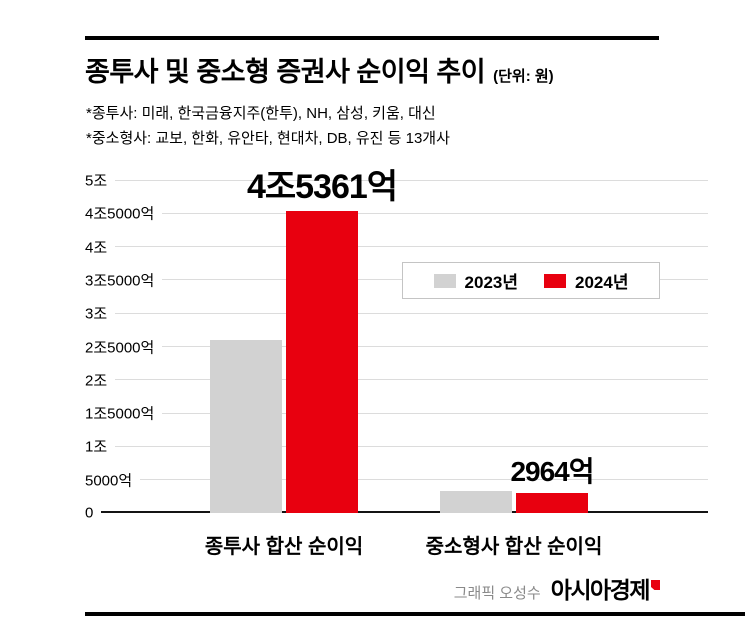  I want to click on legend-label-2023: 2023년, so click(491, 282).